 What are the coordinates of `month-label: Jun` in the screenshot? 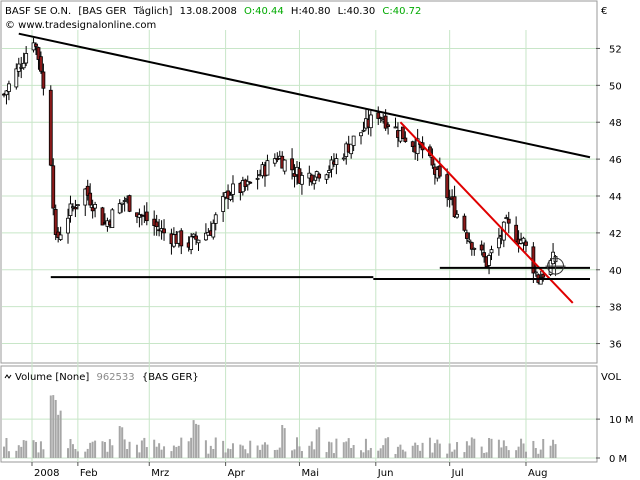 It's located at (385, 473).